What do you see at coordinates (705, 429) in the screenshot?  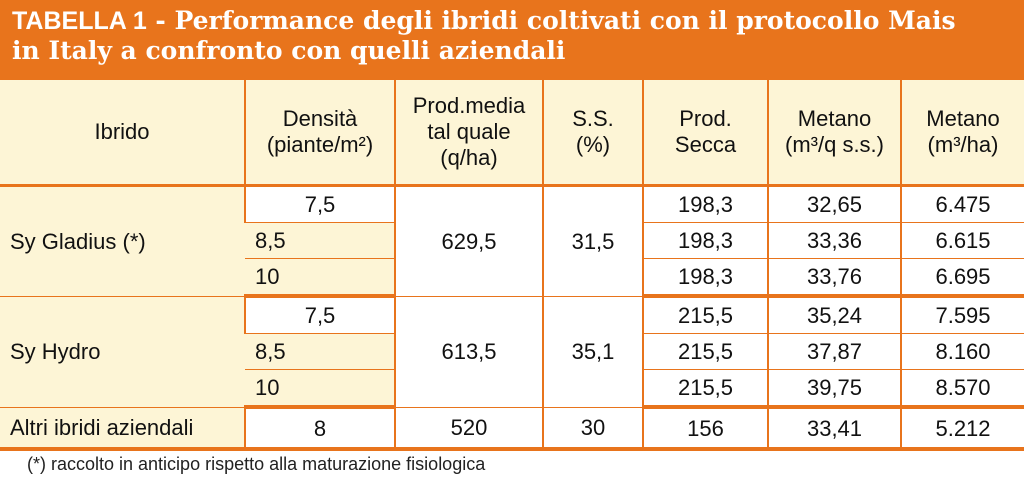 I see `prod-secca-cell: 156` at bounding box center [705, 429].